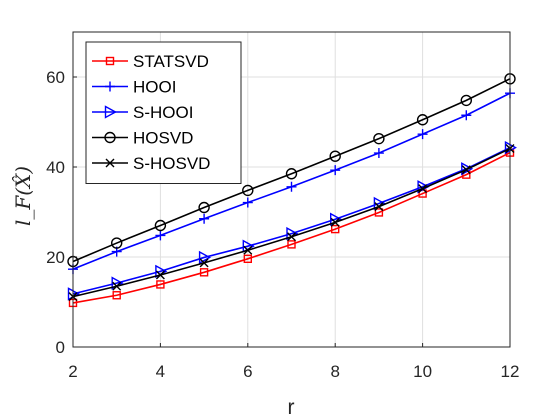  I want to click on legend: STATSVD HOOI S-HOOI HOSVD S-HOSVD, so click(163, 112).